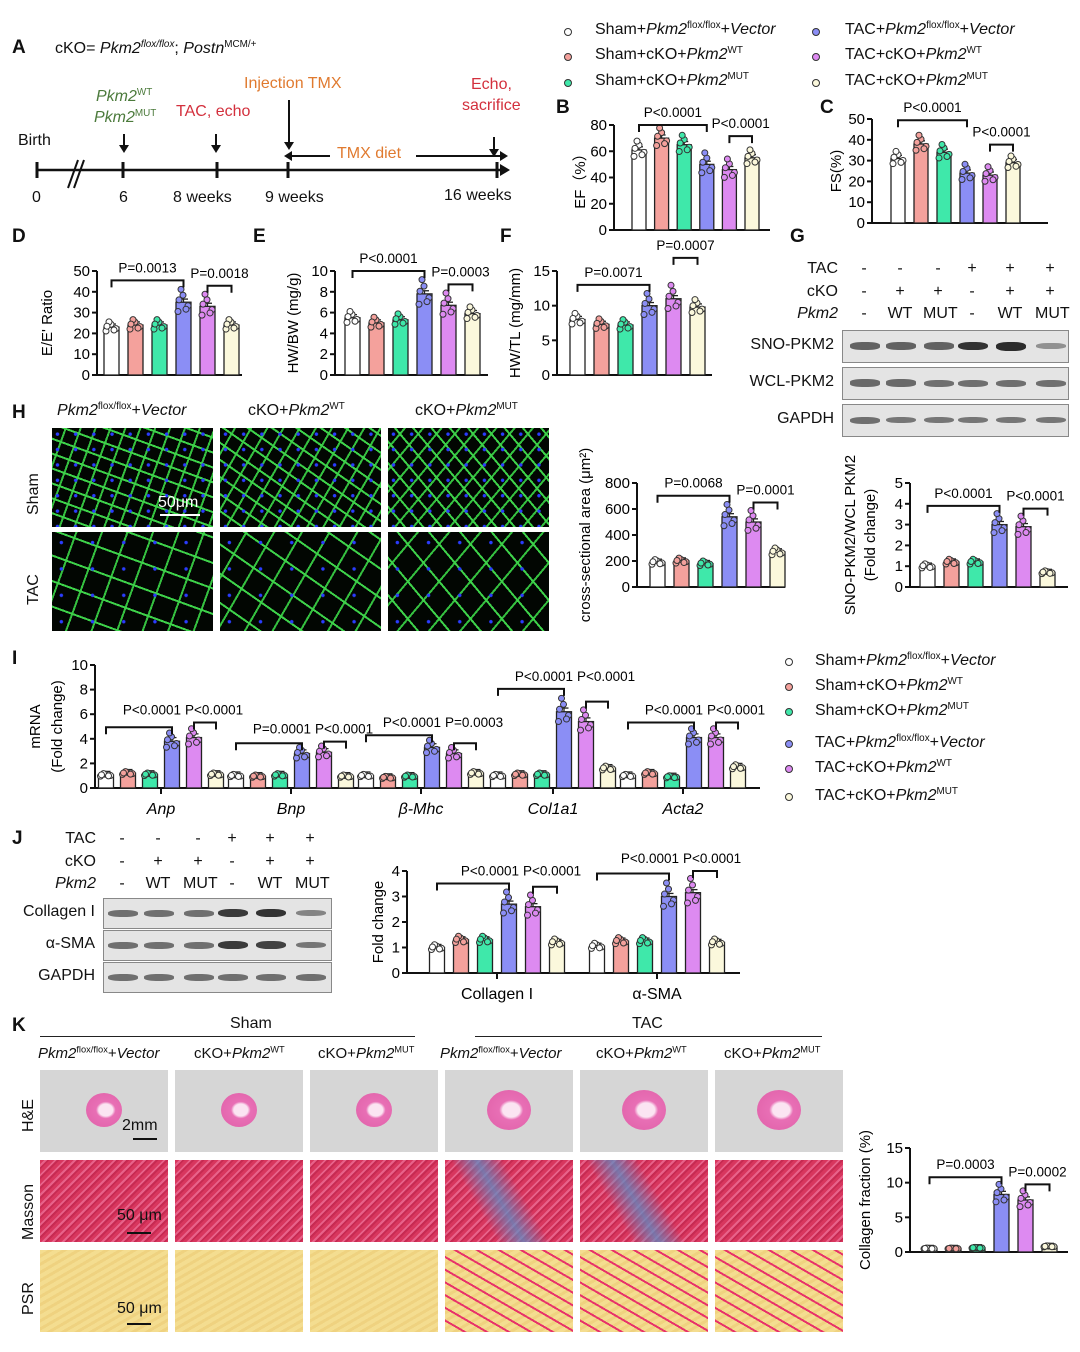  Describe the element at coordinates (841, 660) in the screenshot. I see `text-segment: Sham+` at that location.